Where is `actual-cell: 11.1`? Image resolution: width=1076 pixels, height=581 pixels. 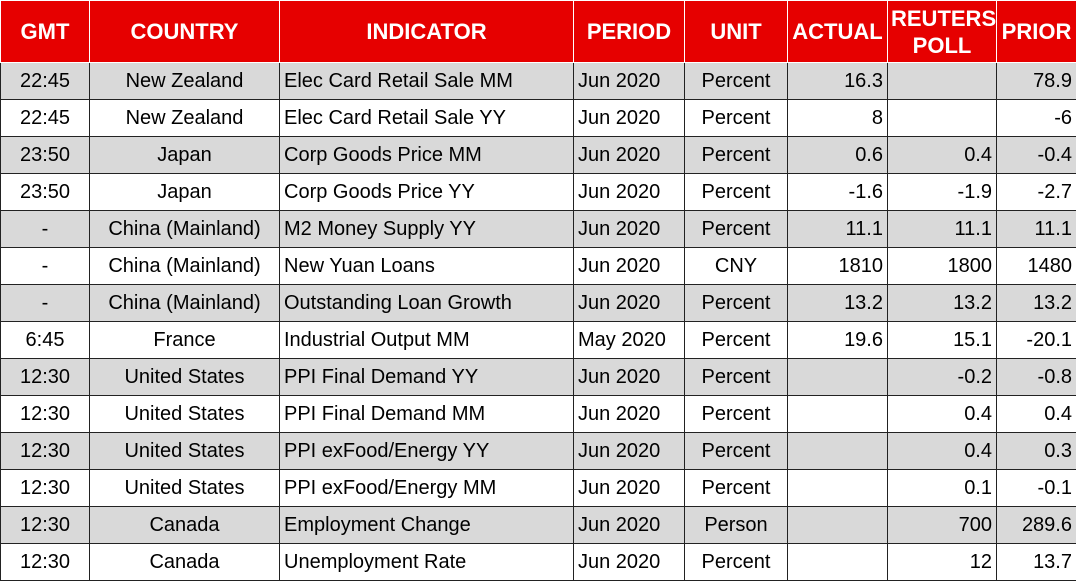
actual-cell: 11.1 is located at coordinates (838, 229).